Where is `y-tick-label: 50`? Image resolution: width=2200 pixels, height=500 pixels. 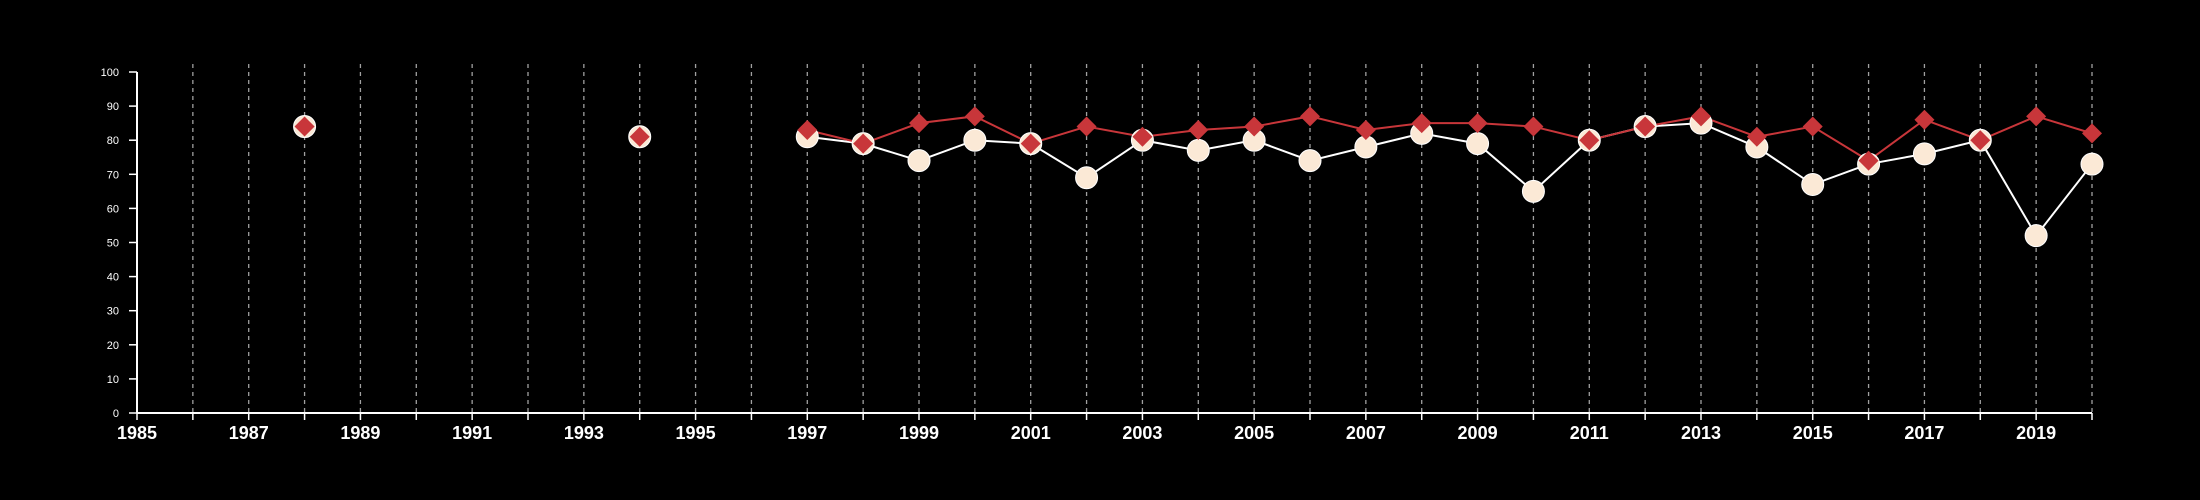 y-tick-label: 50 is located at coordinates (113, 244).